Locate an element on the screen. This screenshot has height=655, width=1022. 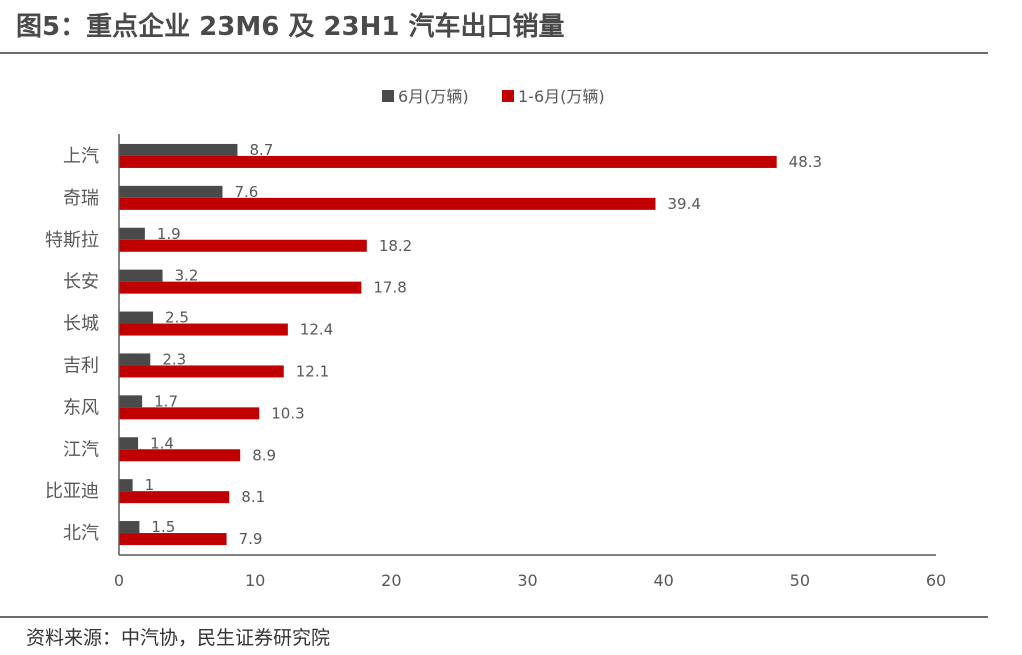
value-label-1-10: 1.5 is located at coordinates (163, 527).